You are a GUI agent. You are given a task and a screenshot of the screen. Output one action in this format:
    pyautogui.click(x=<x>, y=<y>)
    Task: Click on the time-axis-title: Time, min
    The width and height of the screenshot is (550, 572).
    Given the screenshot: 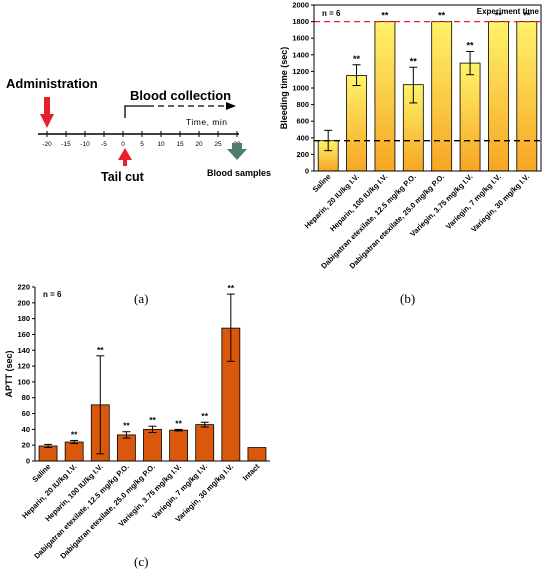 What is the action you would take?
    pyautogui.click(x=207, y=122)
    